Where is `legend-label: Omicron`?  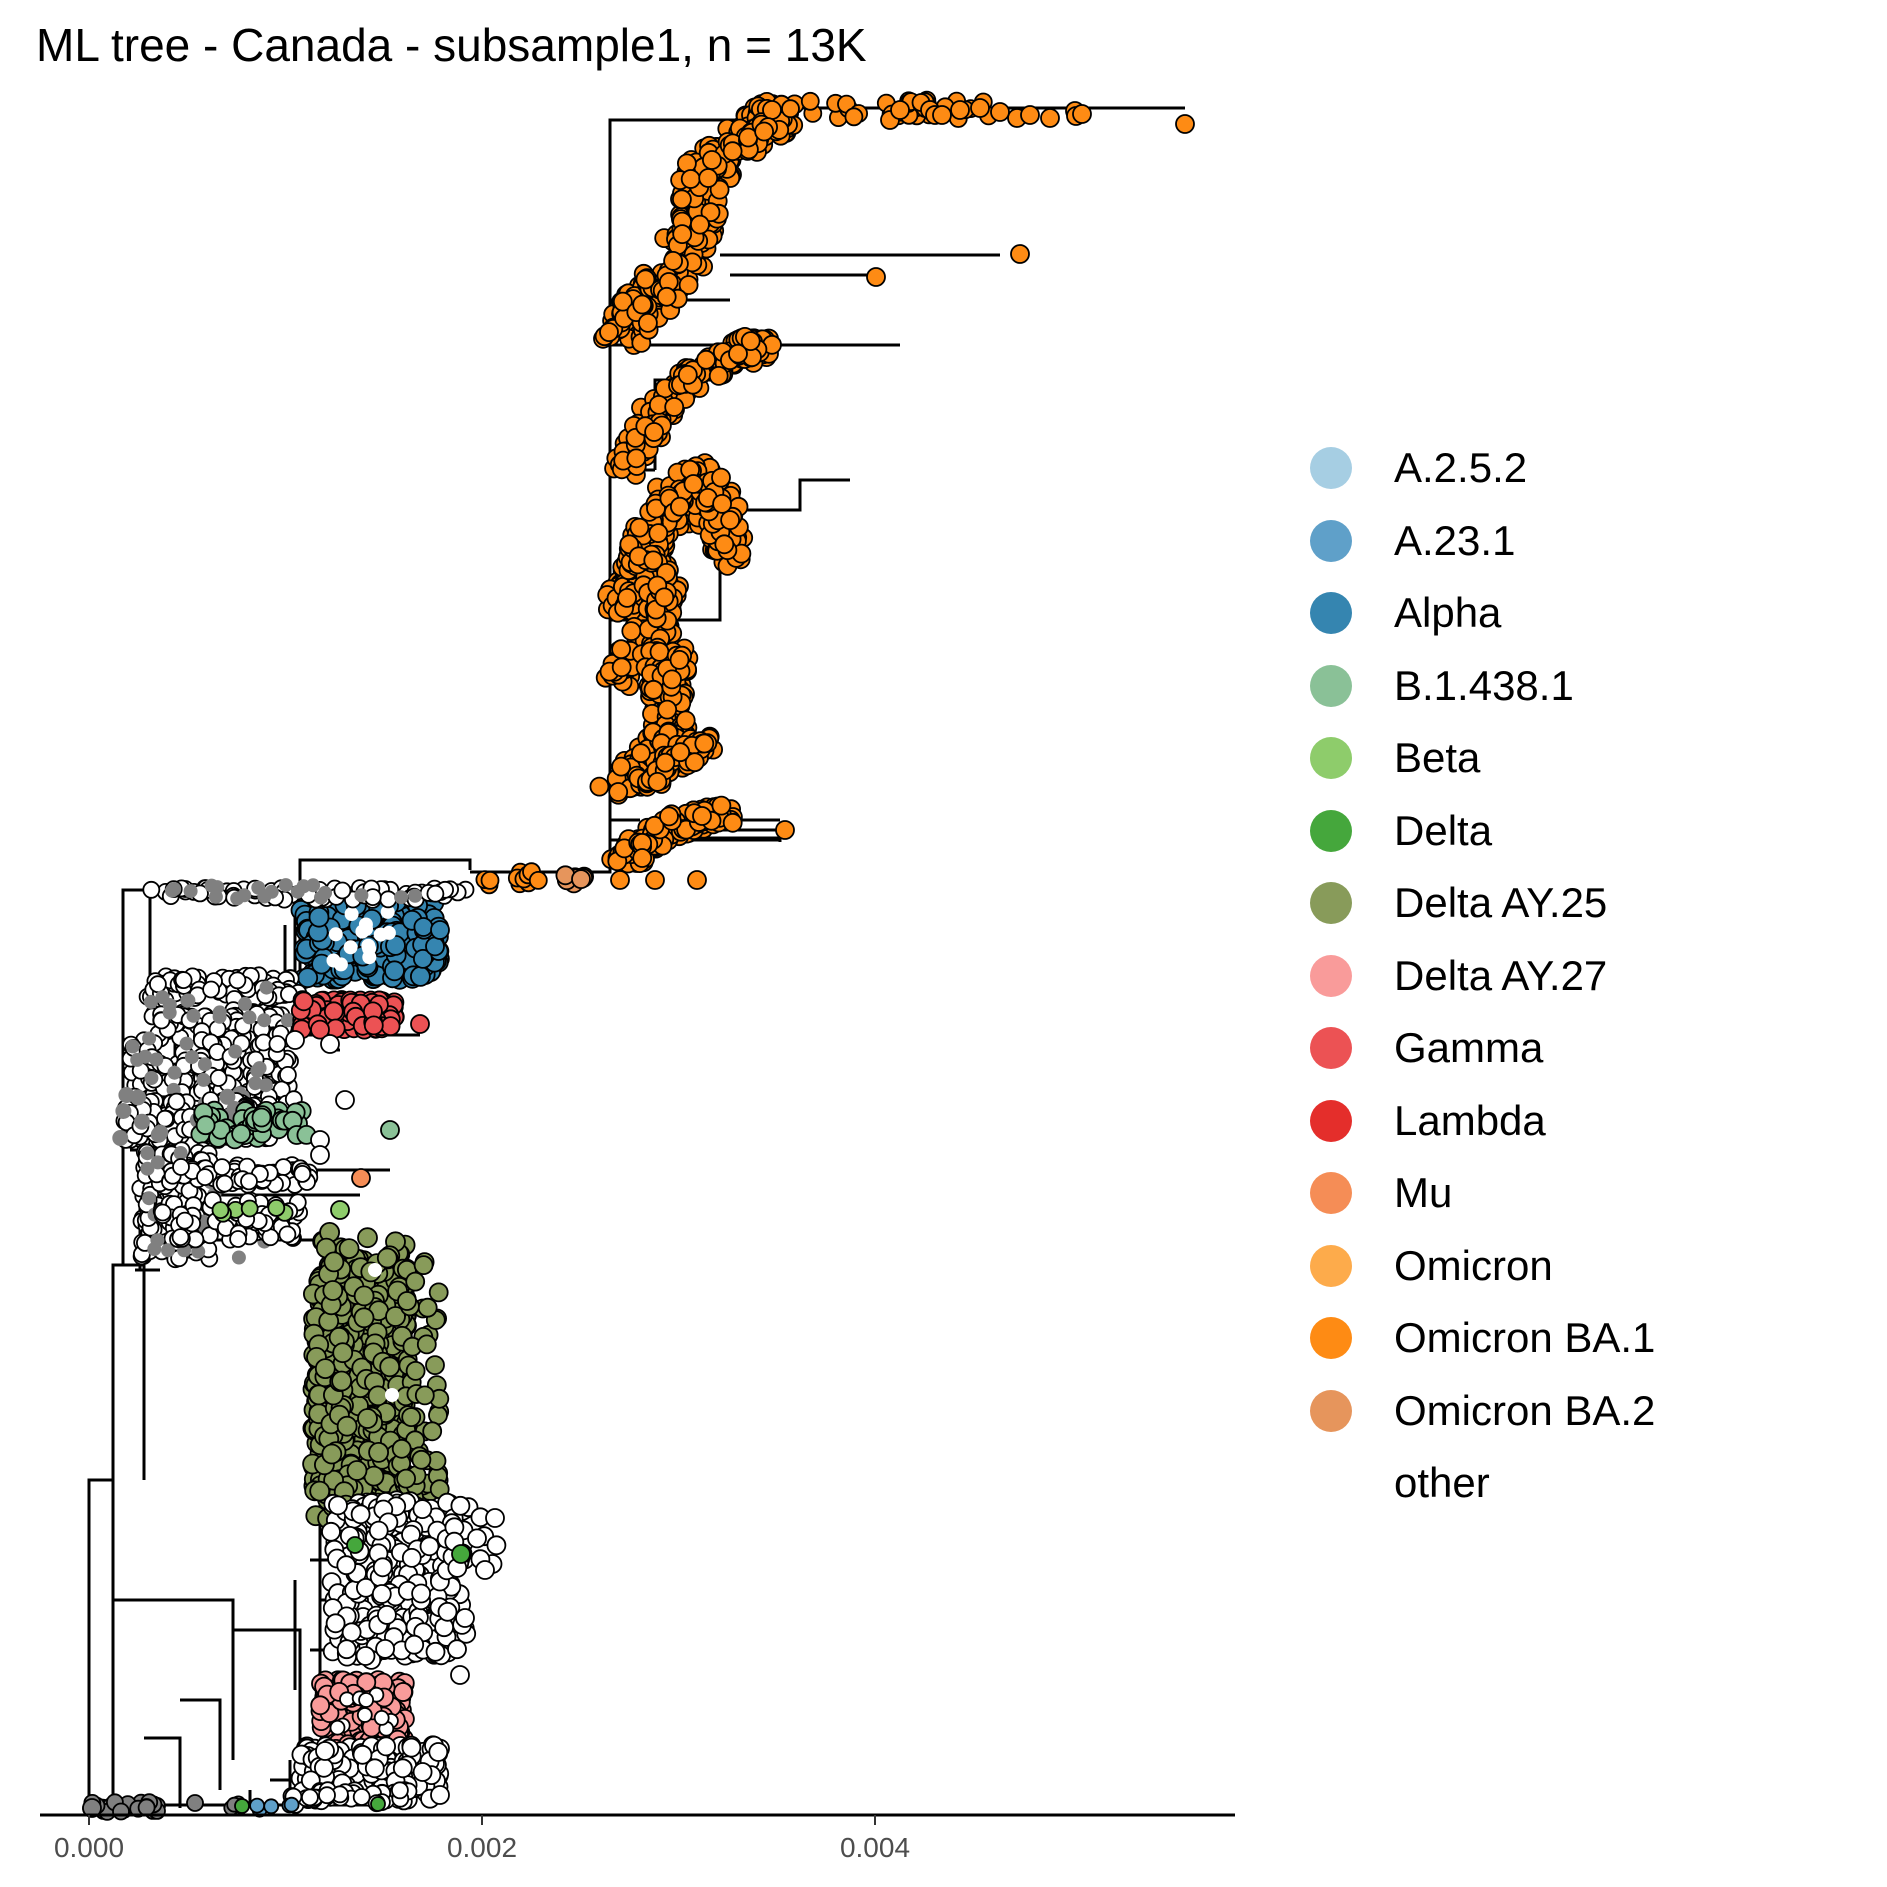 legend-label: Omicron is located at coordinates (1473, 1265).